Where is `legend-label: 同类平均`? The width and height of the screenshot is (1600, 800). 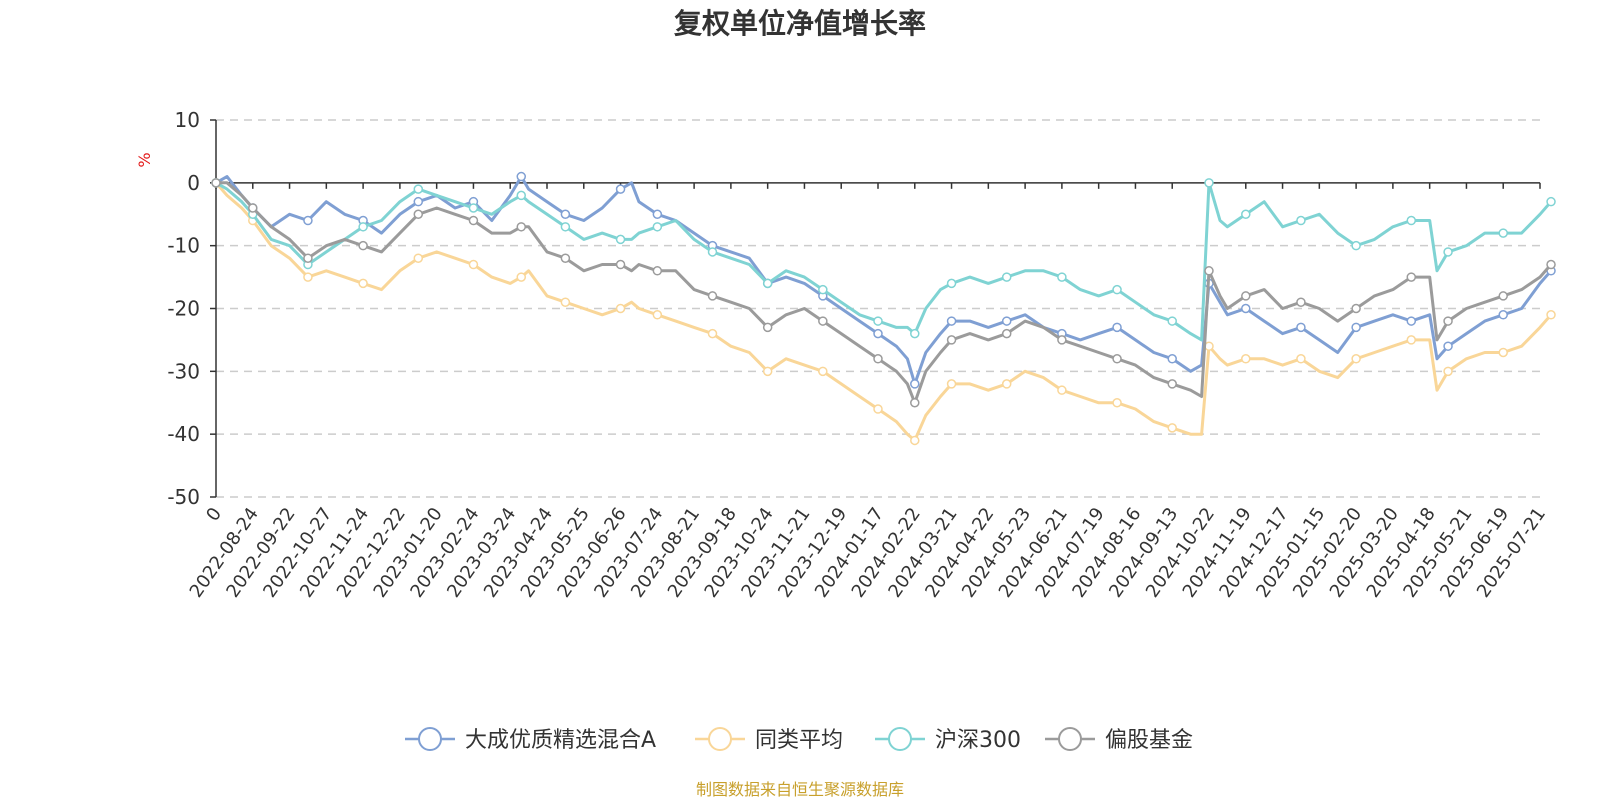 legend-label: 同类平均 is located at coordinates (799, 740).